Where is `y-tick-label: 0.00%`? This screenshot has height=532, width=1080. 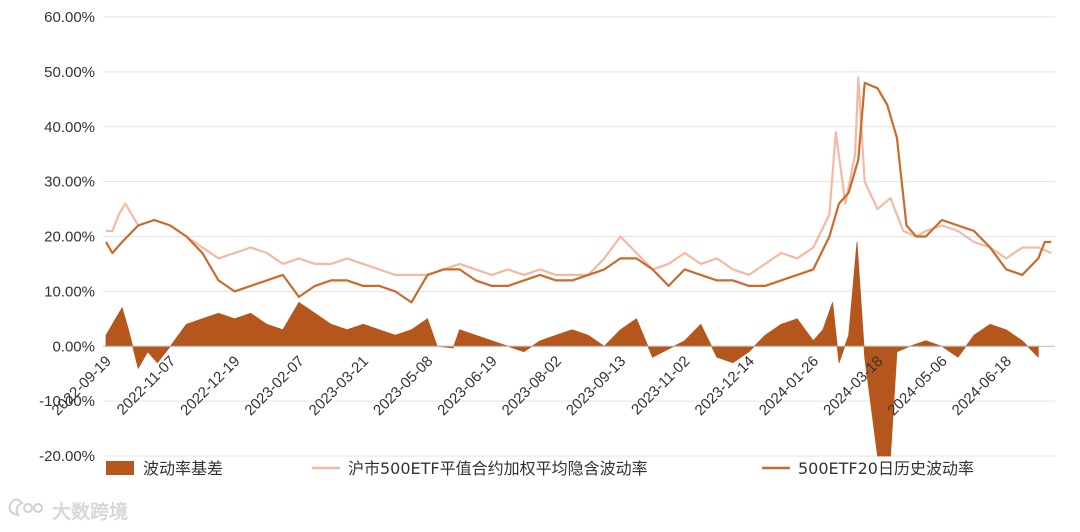 y-tick-label: 0.00% is located at coordinates (73, 346).